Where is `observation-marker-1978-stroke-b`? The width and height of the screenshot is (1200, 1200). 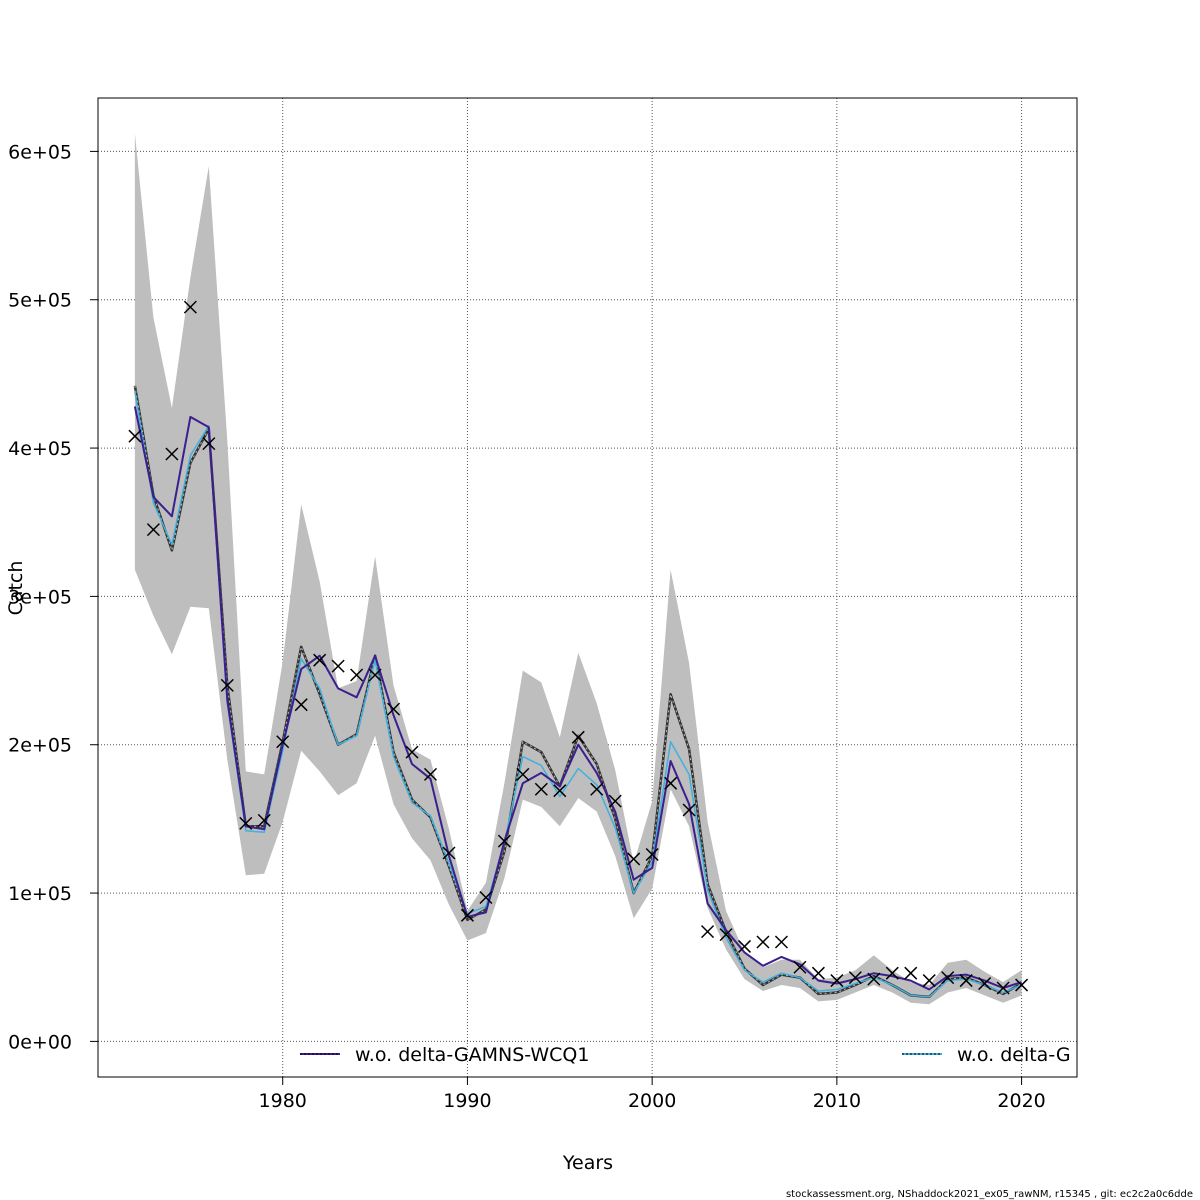
observation-marker-1978-stroke-b is located at coordinates (246, 823).